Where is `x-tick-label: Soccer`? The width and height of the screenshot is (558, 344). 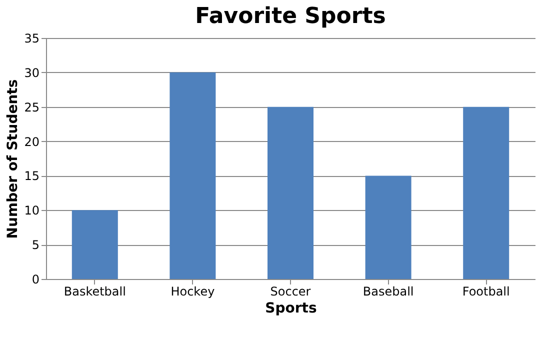
x-tick-label: Soccer is located at coordinates (290, 291).